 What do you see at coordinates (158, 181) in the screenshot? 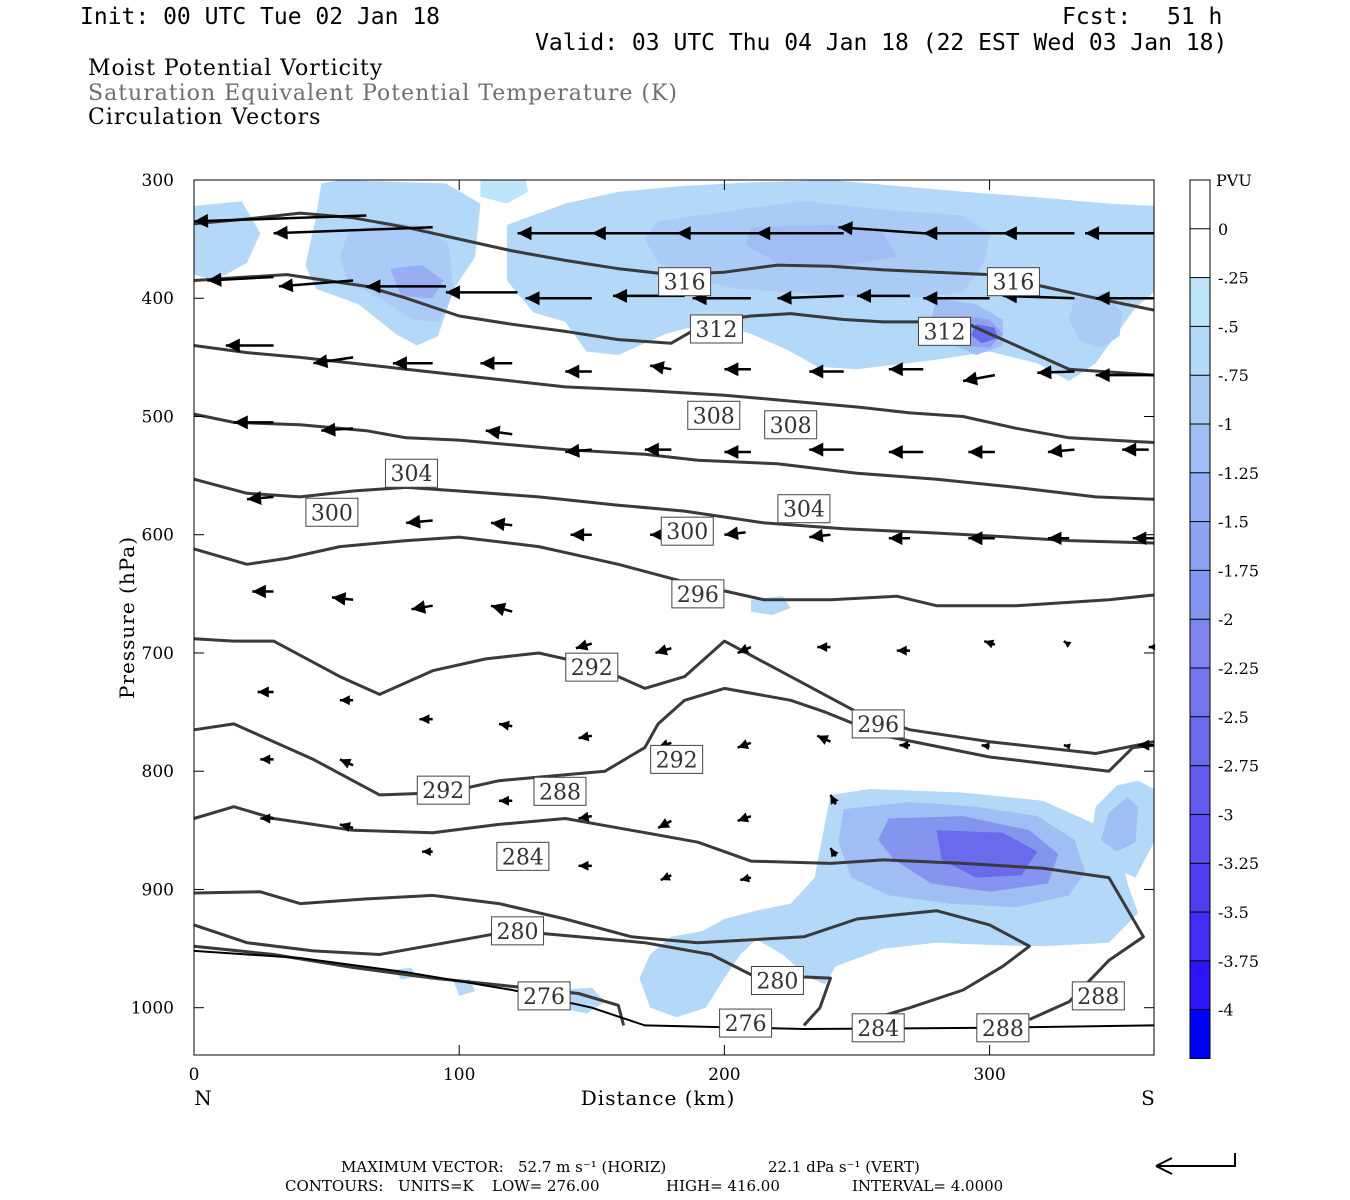
I see `y-tick-label: 300` at bounding box center [158, 181].